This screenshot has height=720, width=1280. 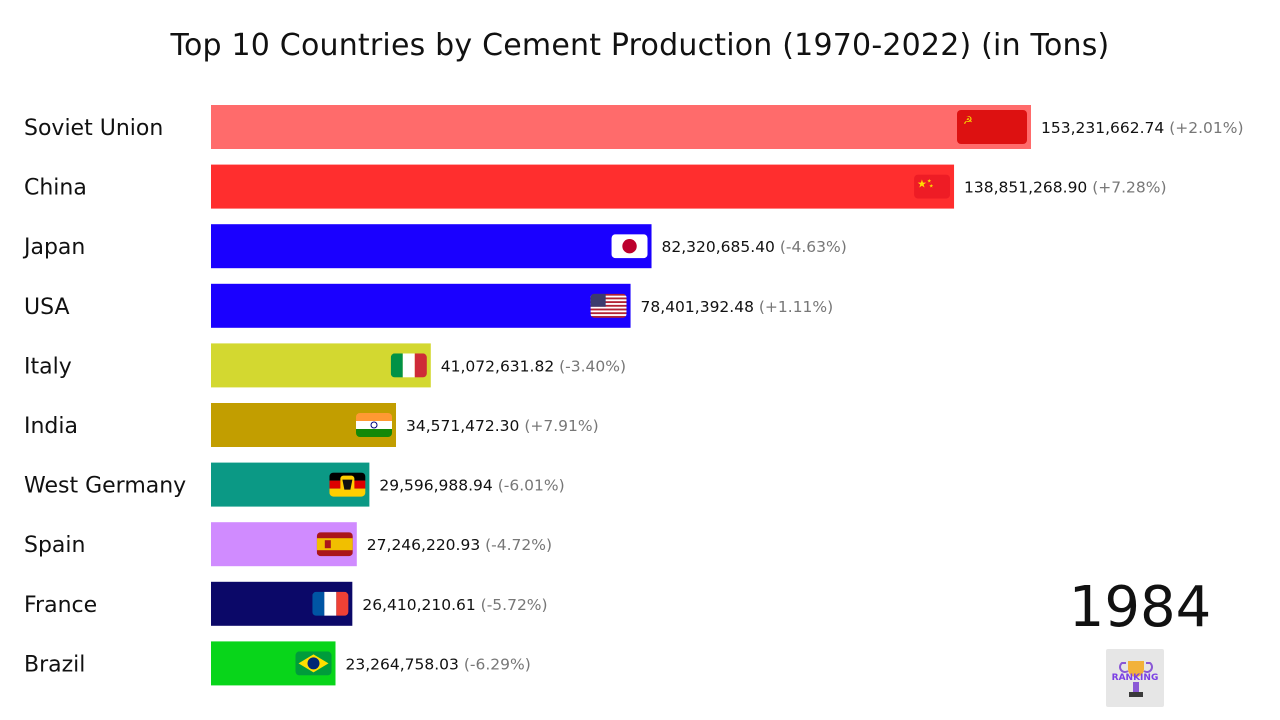 I want to click on usa-flag-icon, so click(x=608, y=305).